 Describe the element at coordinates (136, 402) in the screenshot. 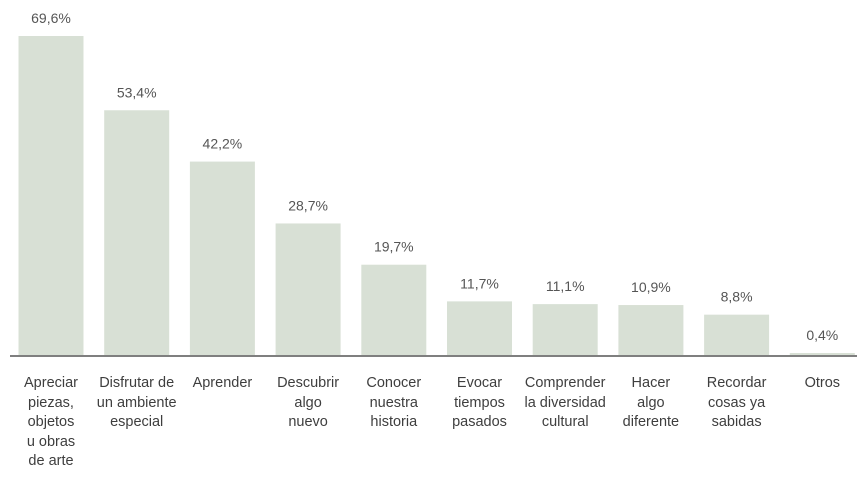

I see `category-label-1: Disfrutar de un ambiente especial` at that location.